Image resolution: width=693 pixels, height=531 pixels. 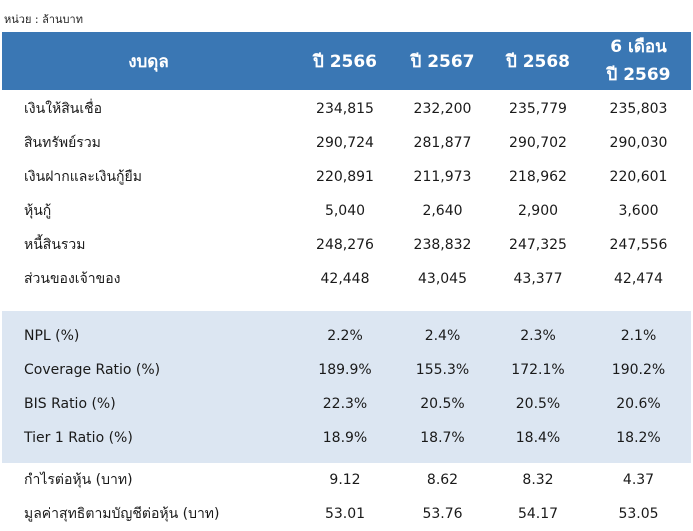 I want to click on cell-value: 18.2%, so click(x=638, y=438).